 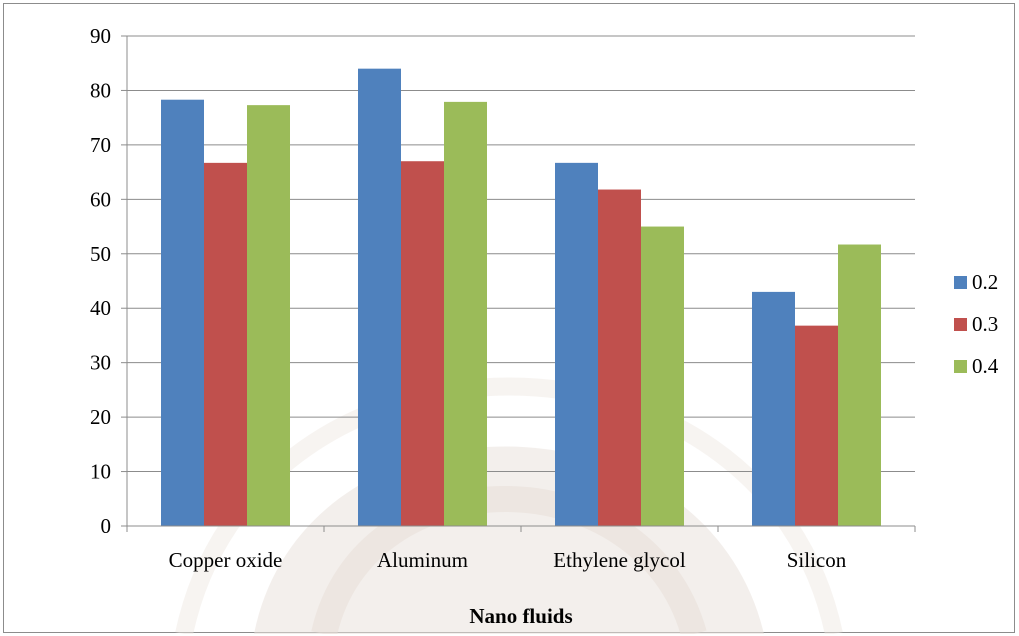 I want to click on bar-0.3-copper-oxide, so click(x=225, y=344).